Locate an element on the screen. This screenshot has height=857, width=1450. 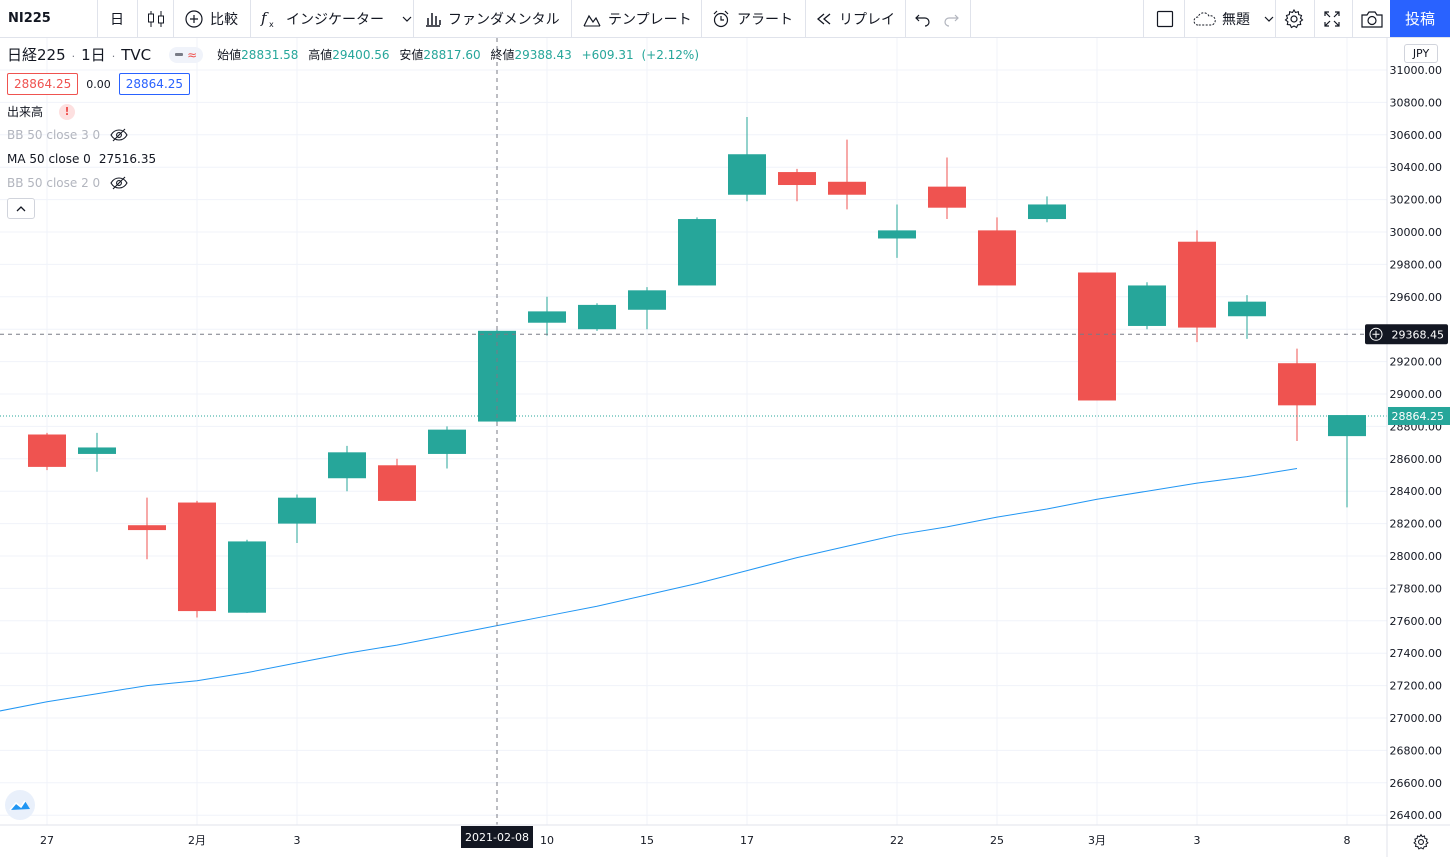
tradingview-logo is located at coordinates (20, 805).